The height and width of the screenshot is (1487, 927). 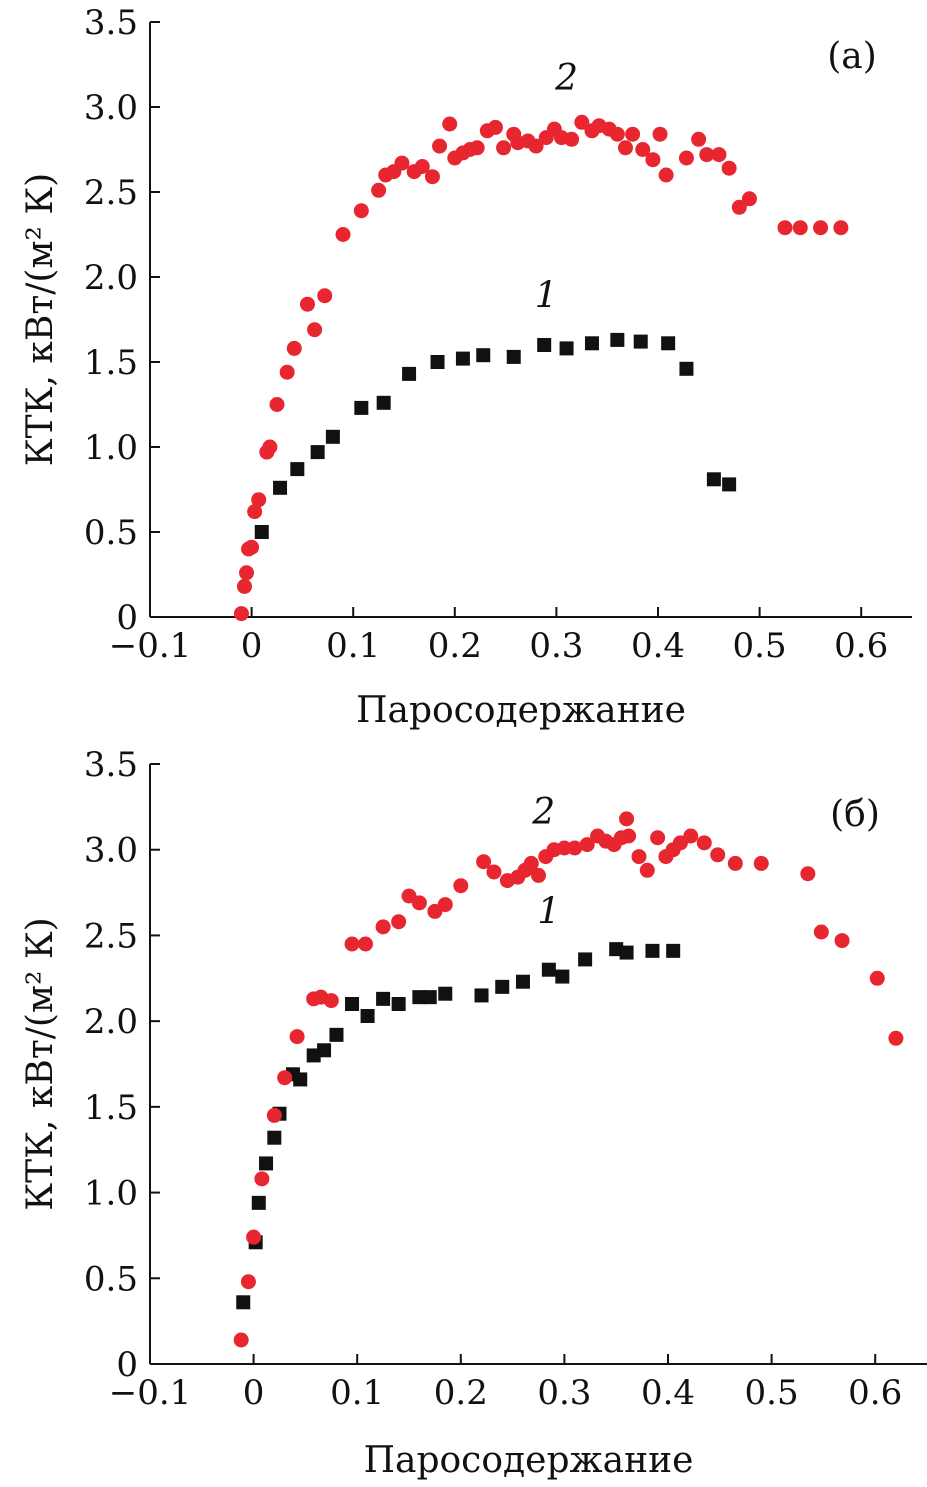 What do you see at coordinates (111, 278) in the screenshot?
I see `y-tick-label: 2.0` at bounding box center [111, 278].